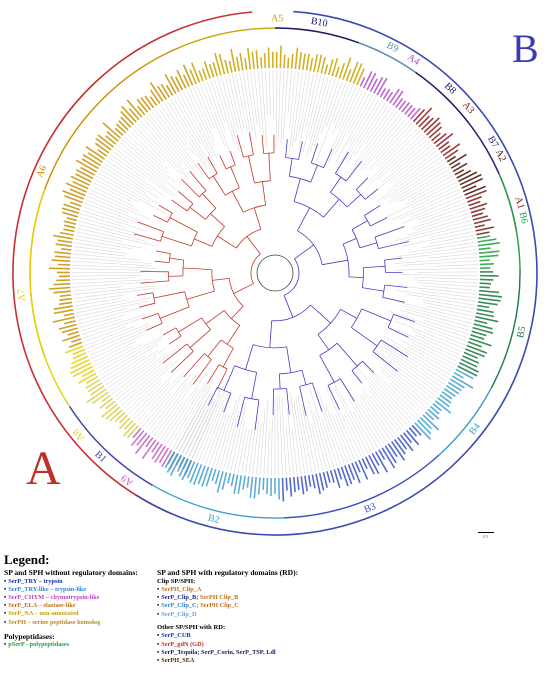  What do you see at coordinates (29, 636) in the screenshot?
I see `legend-heading-polypeptidases: Polypeptidases:` at bounding box center [29, 636].